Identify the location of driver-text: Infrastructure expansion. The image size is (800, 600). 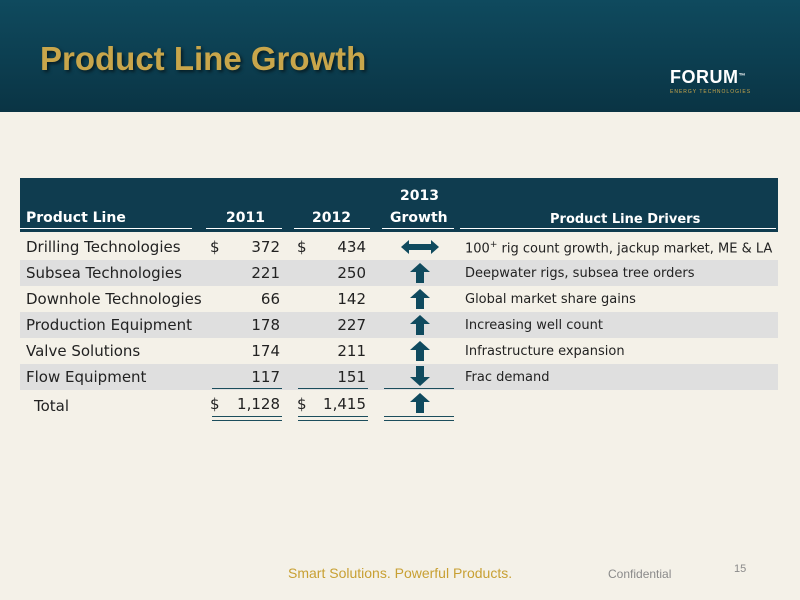
(545, 351).